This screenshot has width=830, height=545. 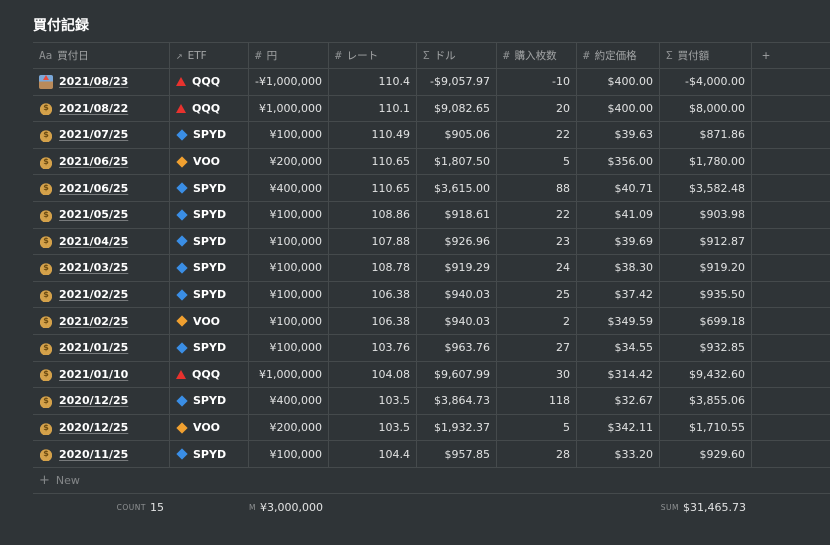 I want to click on cell-date: 2021/01/25, so click(x=101, y=347).